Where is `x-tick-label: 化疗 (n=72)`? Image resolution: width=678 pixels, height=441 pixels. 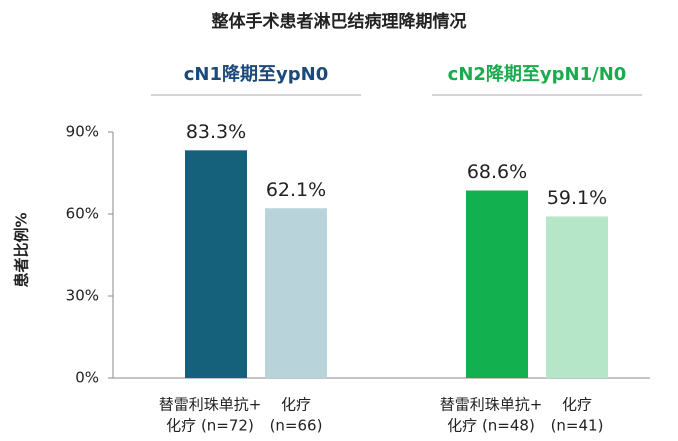 x-tick-label: 化疗 (n=72) is located at coordinates (210, 426).